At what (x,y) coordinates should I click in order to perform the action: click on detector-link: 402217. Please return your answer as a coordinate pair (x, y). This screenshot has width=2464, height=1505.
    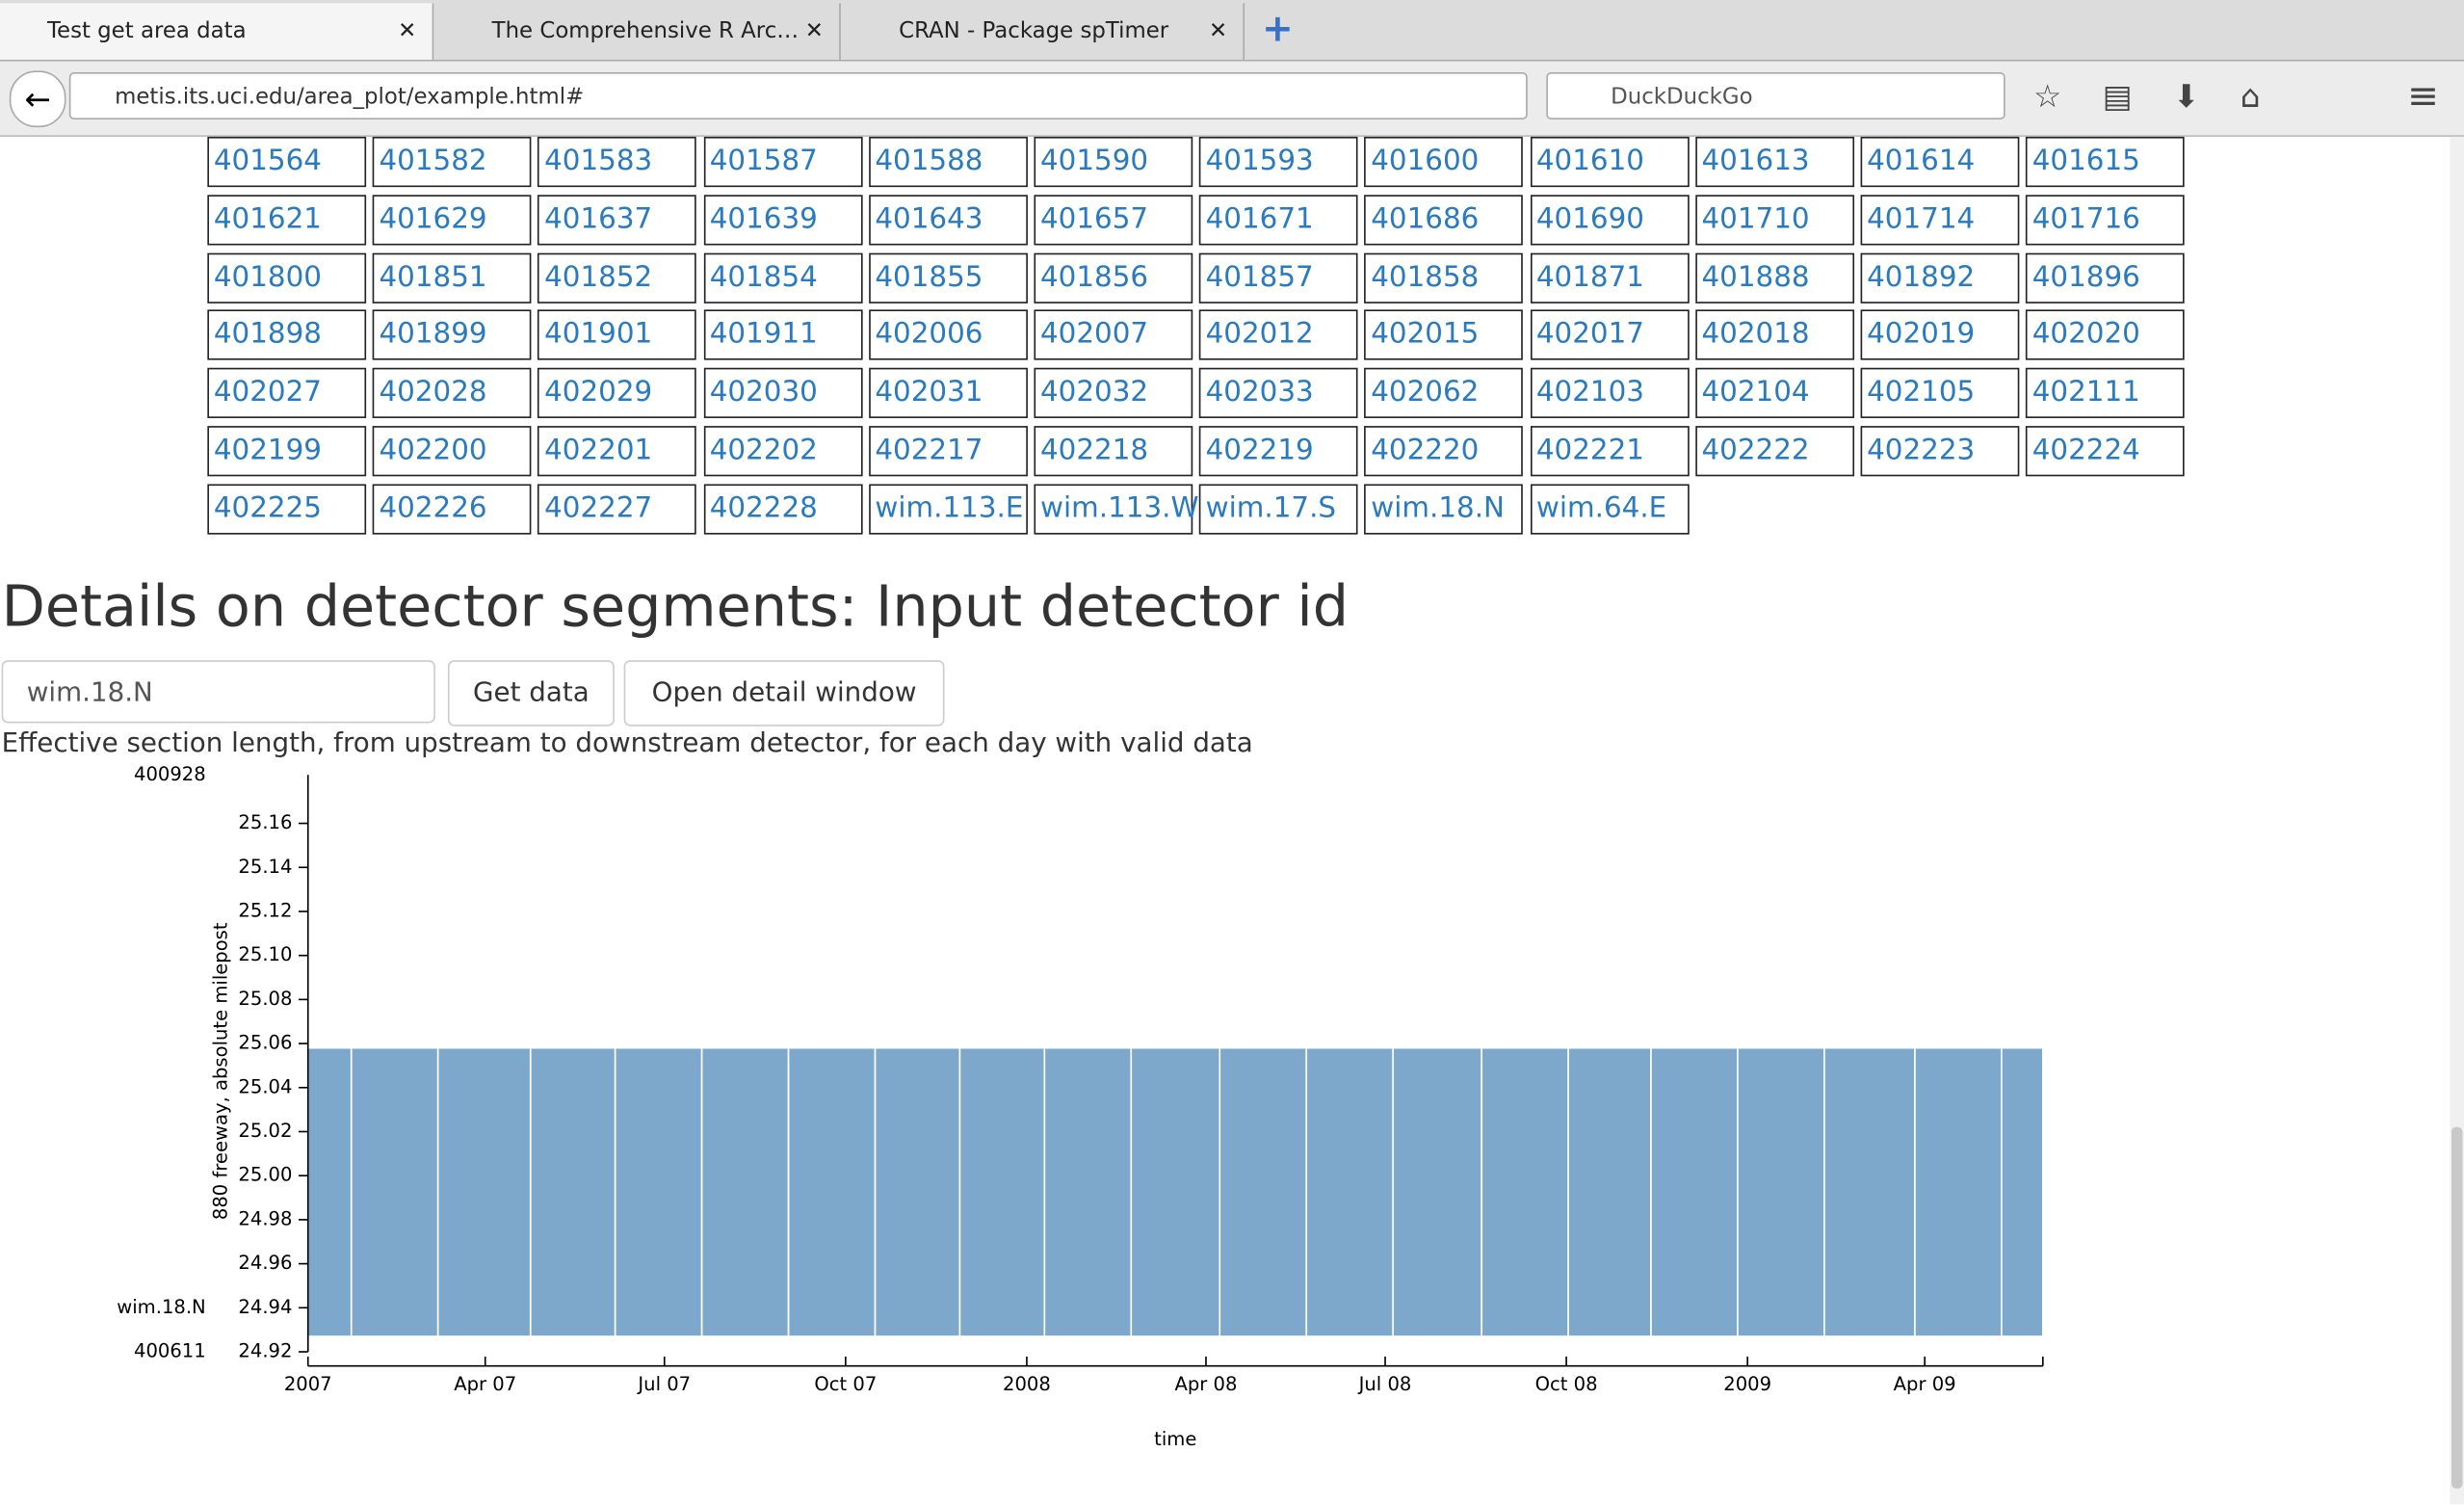
    Looking at the image, I should click on (948, 452).